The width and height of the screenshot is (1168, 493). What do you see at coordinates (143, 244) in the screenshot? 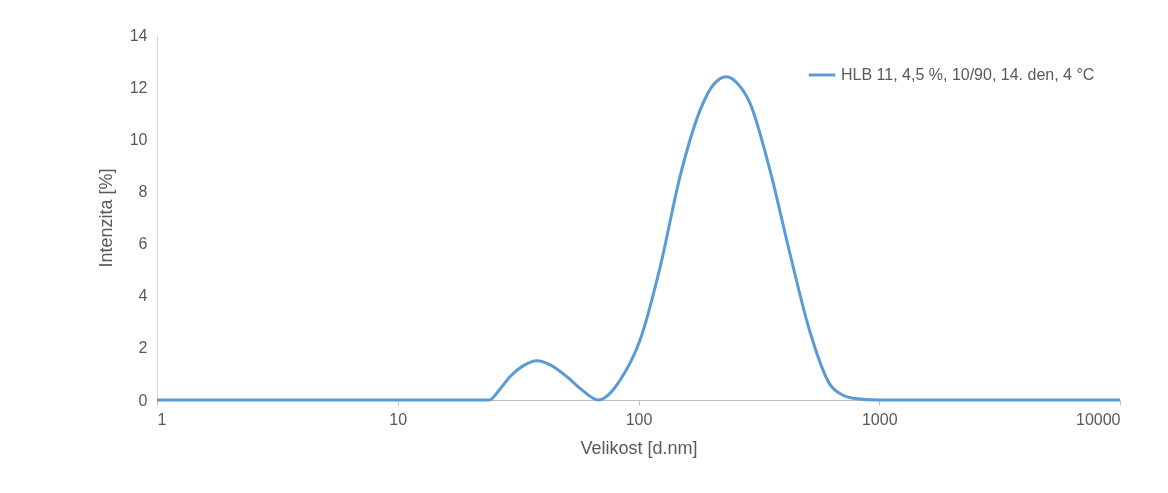
I see `y-tick-label: 6` at bounding box center [143, 244].